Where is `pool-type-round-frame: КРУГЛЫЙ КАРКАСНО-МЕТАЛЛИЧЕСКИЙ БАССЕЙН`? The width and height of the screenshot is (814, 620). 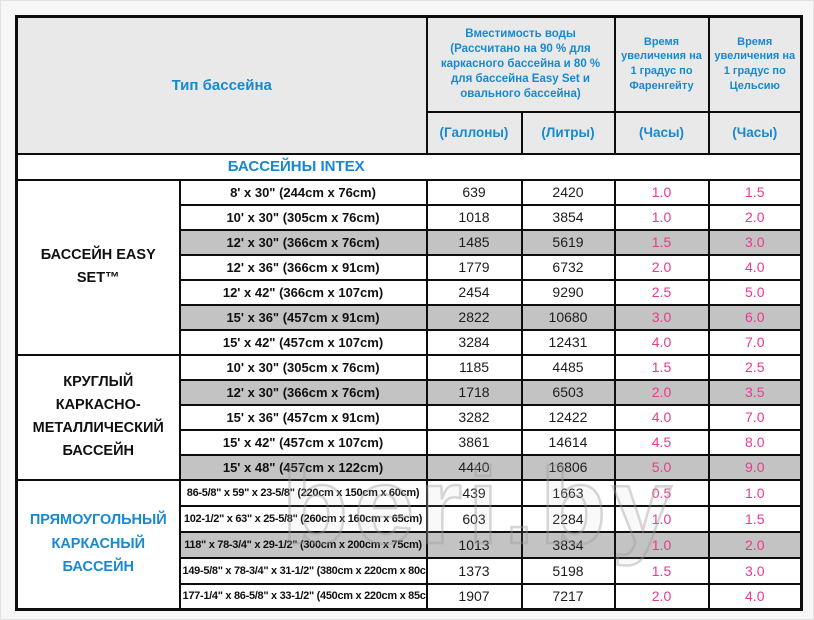
pool-type-round-frame: КРУГЛЫЙ КАРКАСНО-МЕТАЛЛИЧЕСКИЙ БАССЕЙН is located at coordinates (98, 417).